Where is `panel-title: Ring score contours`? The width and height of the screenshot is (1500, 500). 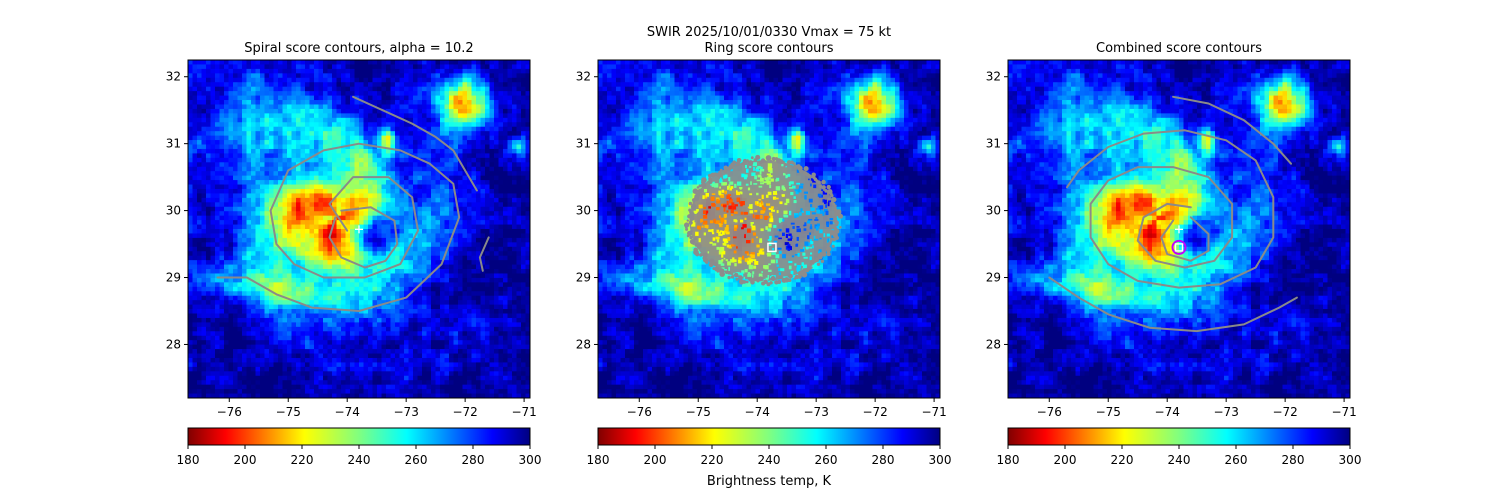 panel-title: Ring score contours is located at coordinates (768, 48).